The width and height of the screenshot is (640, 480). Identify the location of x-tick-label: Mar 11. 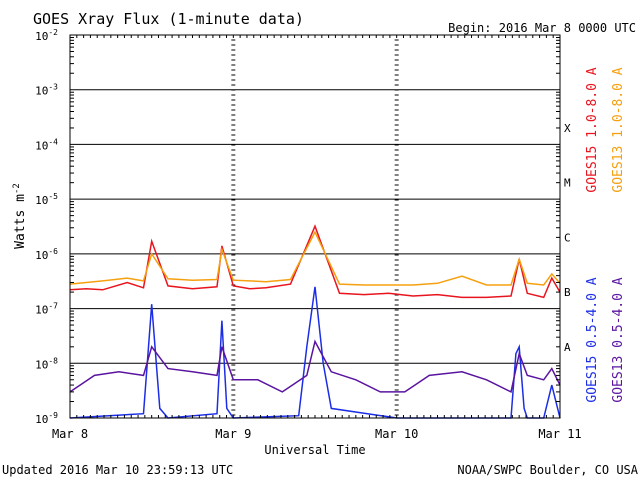
(559, 434).